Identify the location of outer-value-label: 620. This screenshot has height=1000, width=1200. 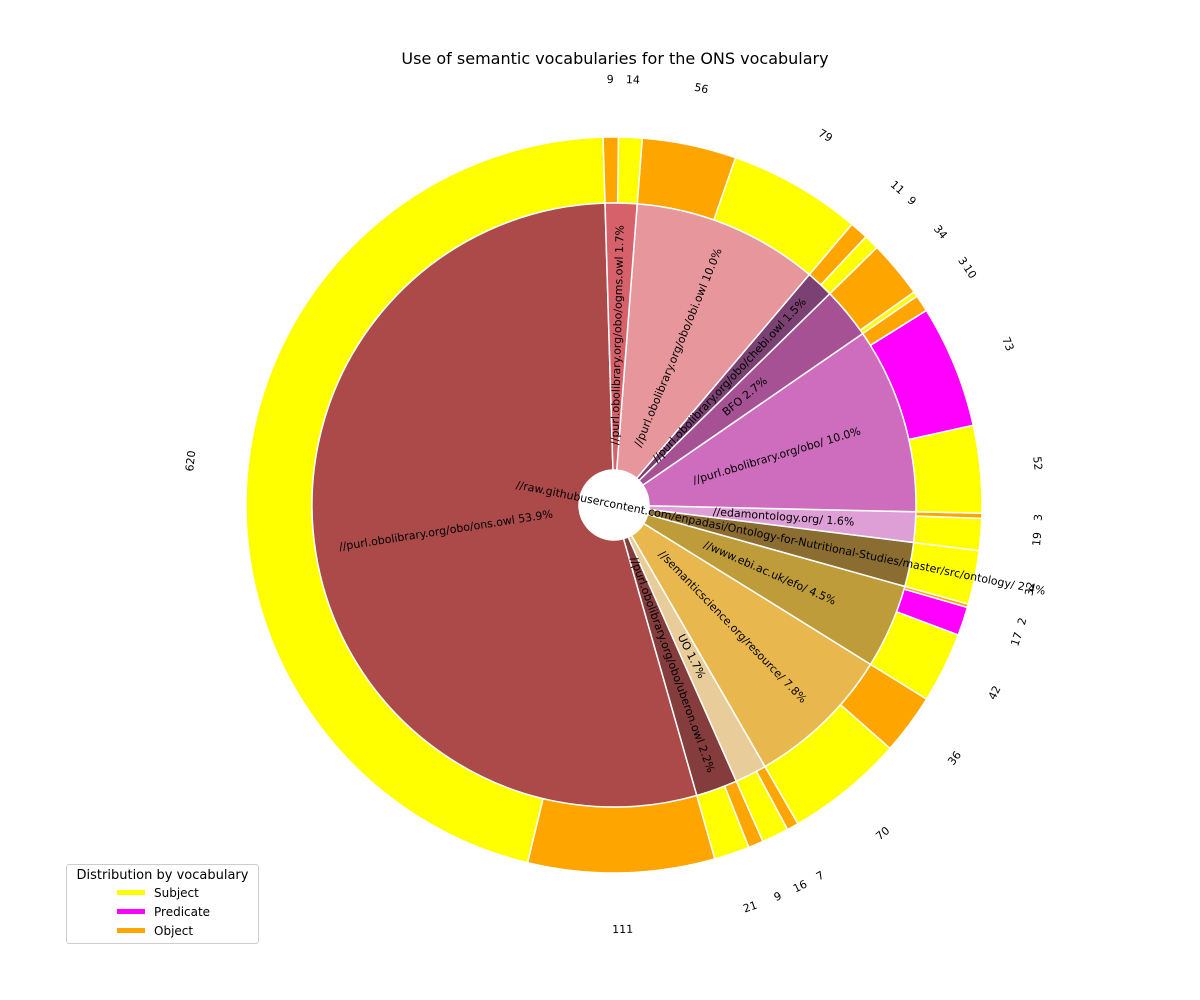
(190, 461).